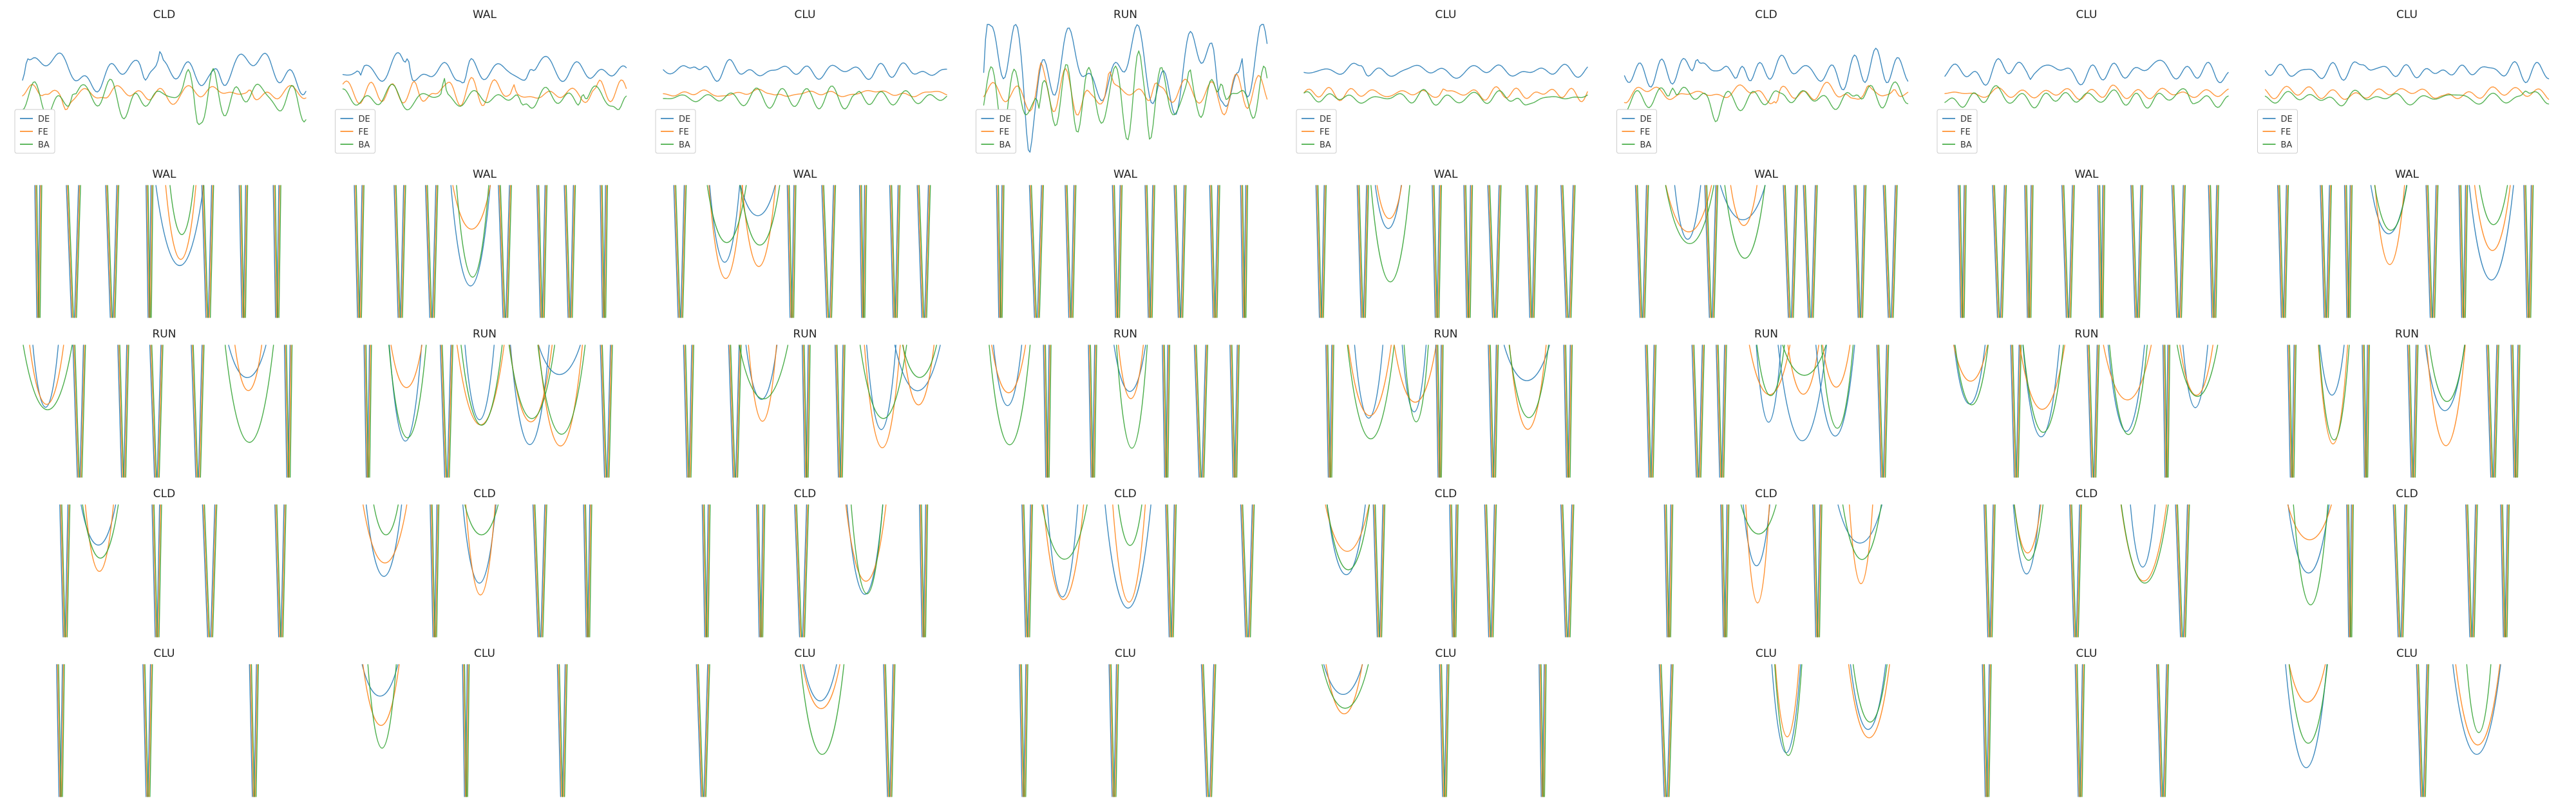  What do you see at coordinates (157, 243) in the screenshot?
I see `panel-r2-c1: WAL` at bounding box center [157, 243].